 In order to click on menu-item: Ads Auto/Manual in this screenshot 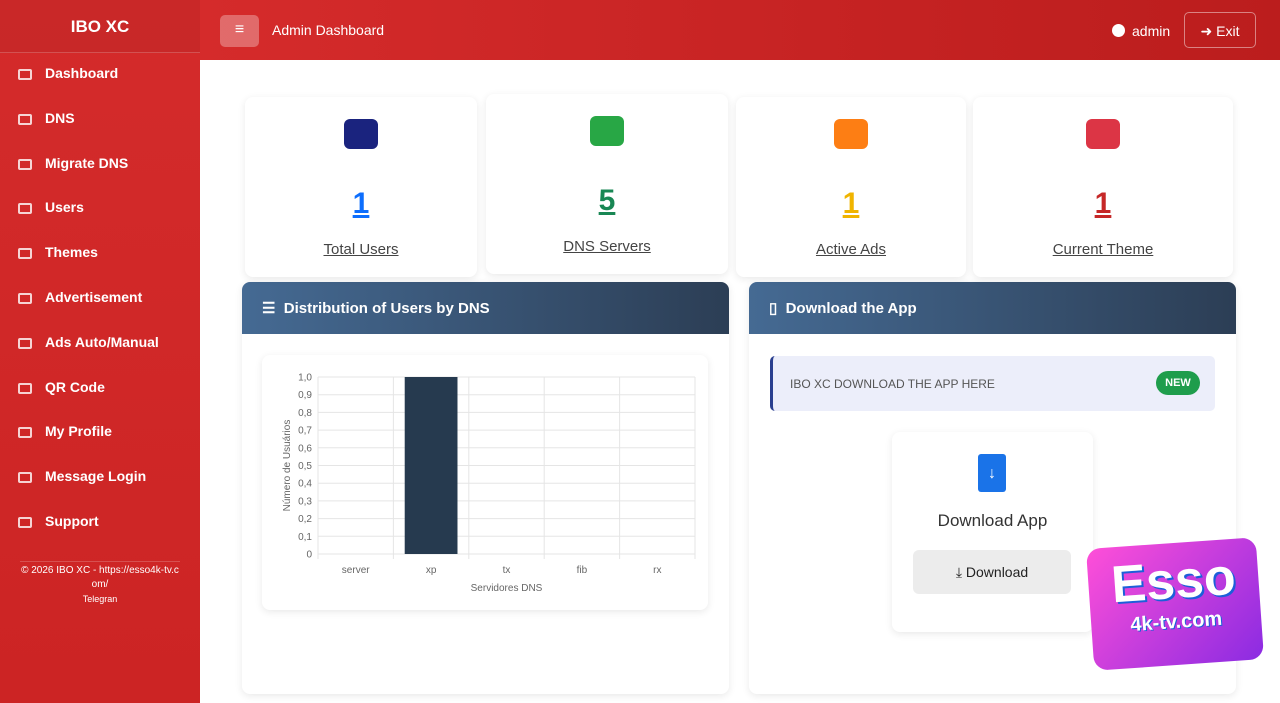, I will do `click(88, 342)`.